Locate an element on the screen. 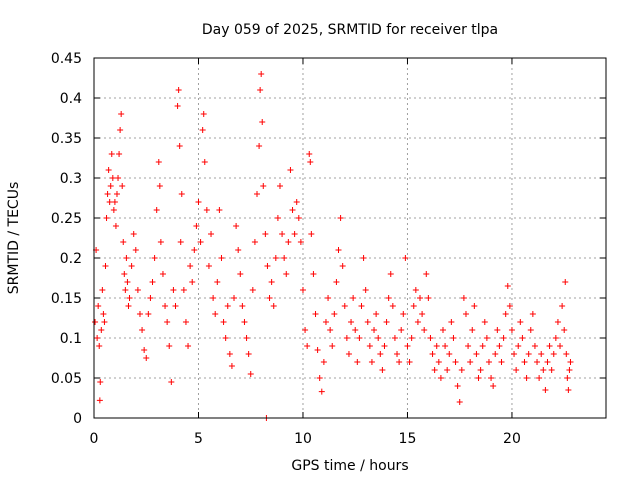 The width and height of the screenshot is (640, 480). x-tick-label: 15 is located at coordinates (408, 439).